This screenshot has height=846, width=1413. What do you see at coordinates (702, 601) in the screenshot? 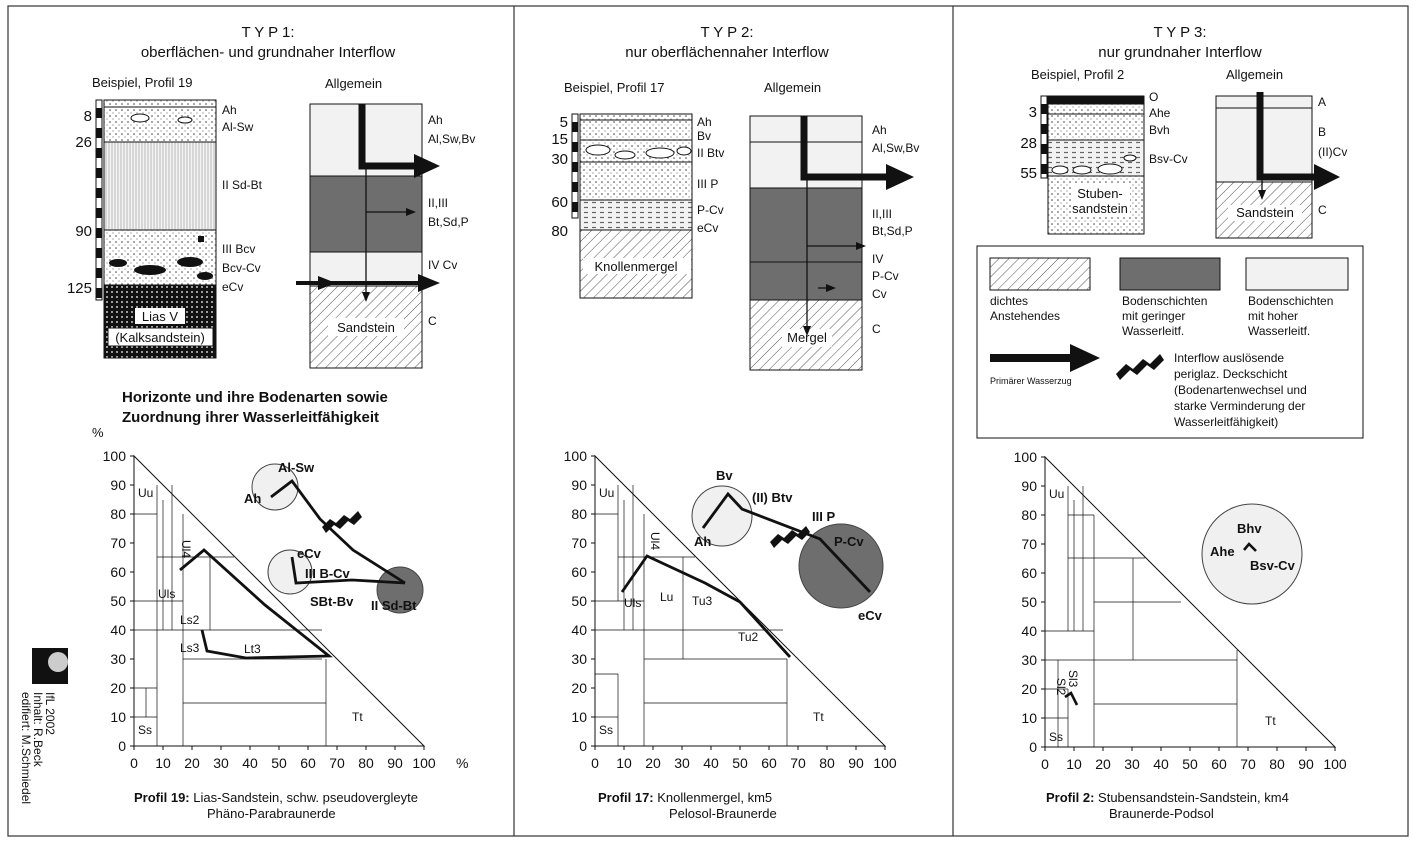
I see `zone-label: Tu3` at bounding box center [702, 601].